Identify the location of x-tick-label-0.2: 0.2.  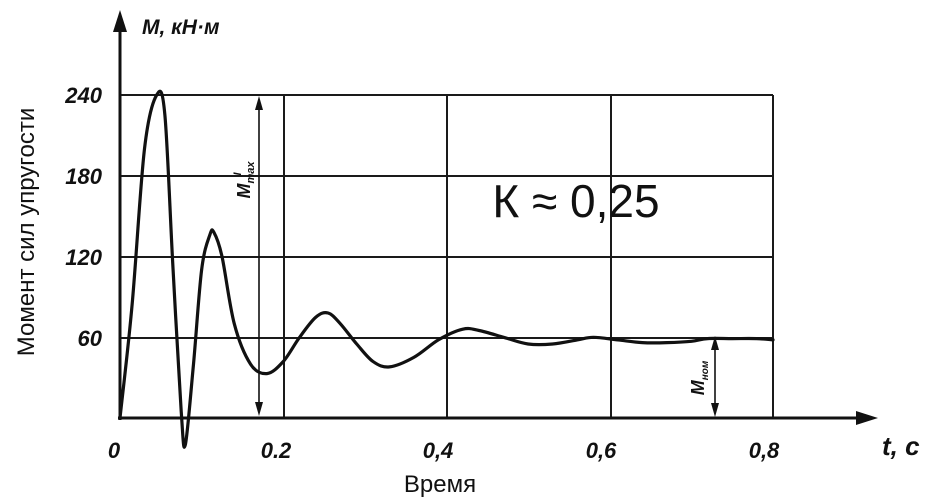
(276, 450).